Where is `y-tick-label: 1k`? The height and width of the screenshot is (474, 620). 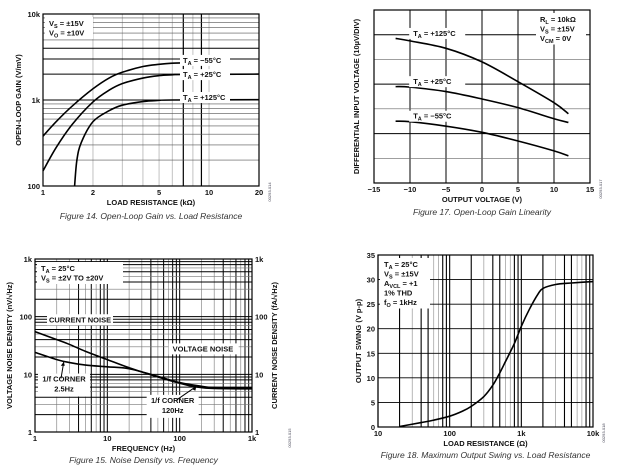
y-tick-label: 1k is located at coordinates (36, 100).